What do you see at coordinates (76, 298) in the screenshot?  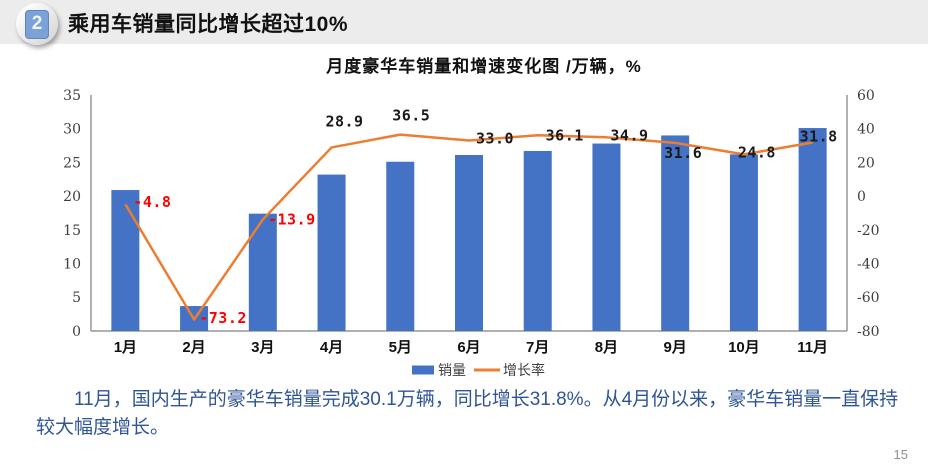 I see `left-axis-tick: 5` at bounding box center [76, 298].